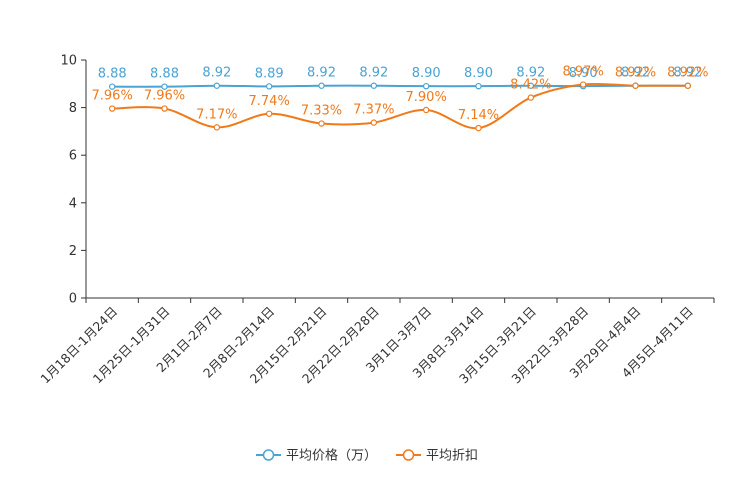 The width and height of the screenshot is (744, 496). Describe the element at coordinates (373, 110) in the screenshot. I see `data-label: 7.37%` at that location.